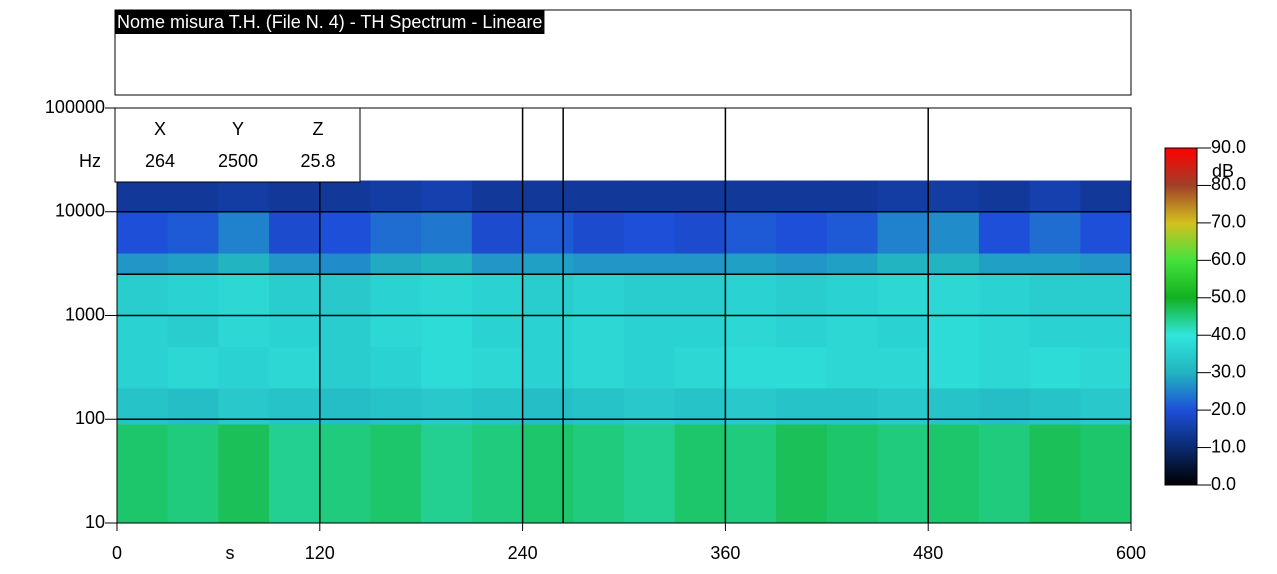 The image size is (1277, 574). Describe the element at coordinates (330, 22) in the screenshot. I see `title-background` at that location.